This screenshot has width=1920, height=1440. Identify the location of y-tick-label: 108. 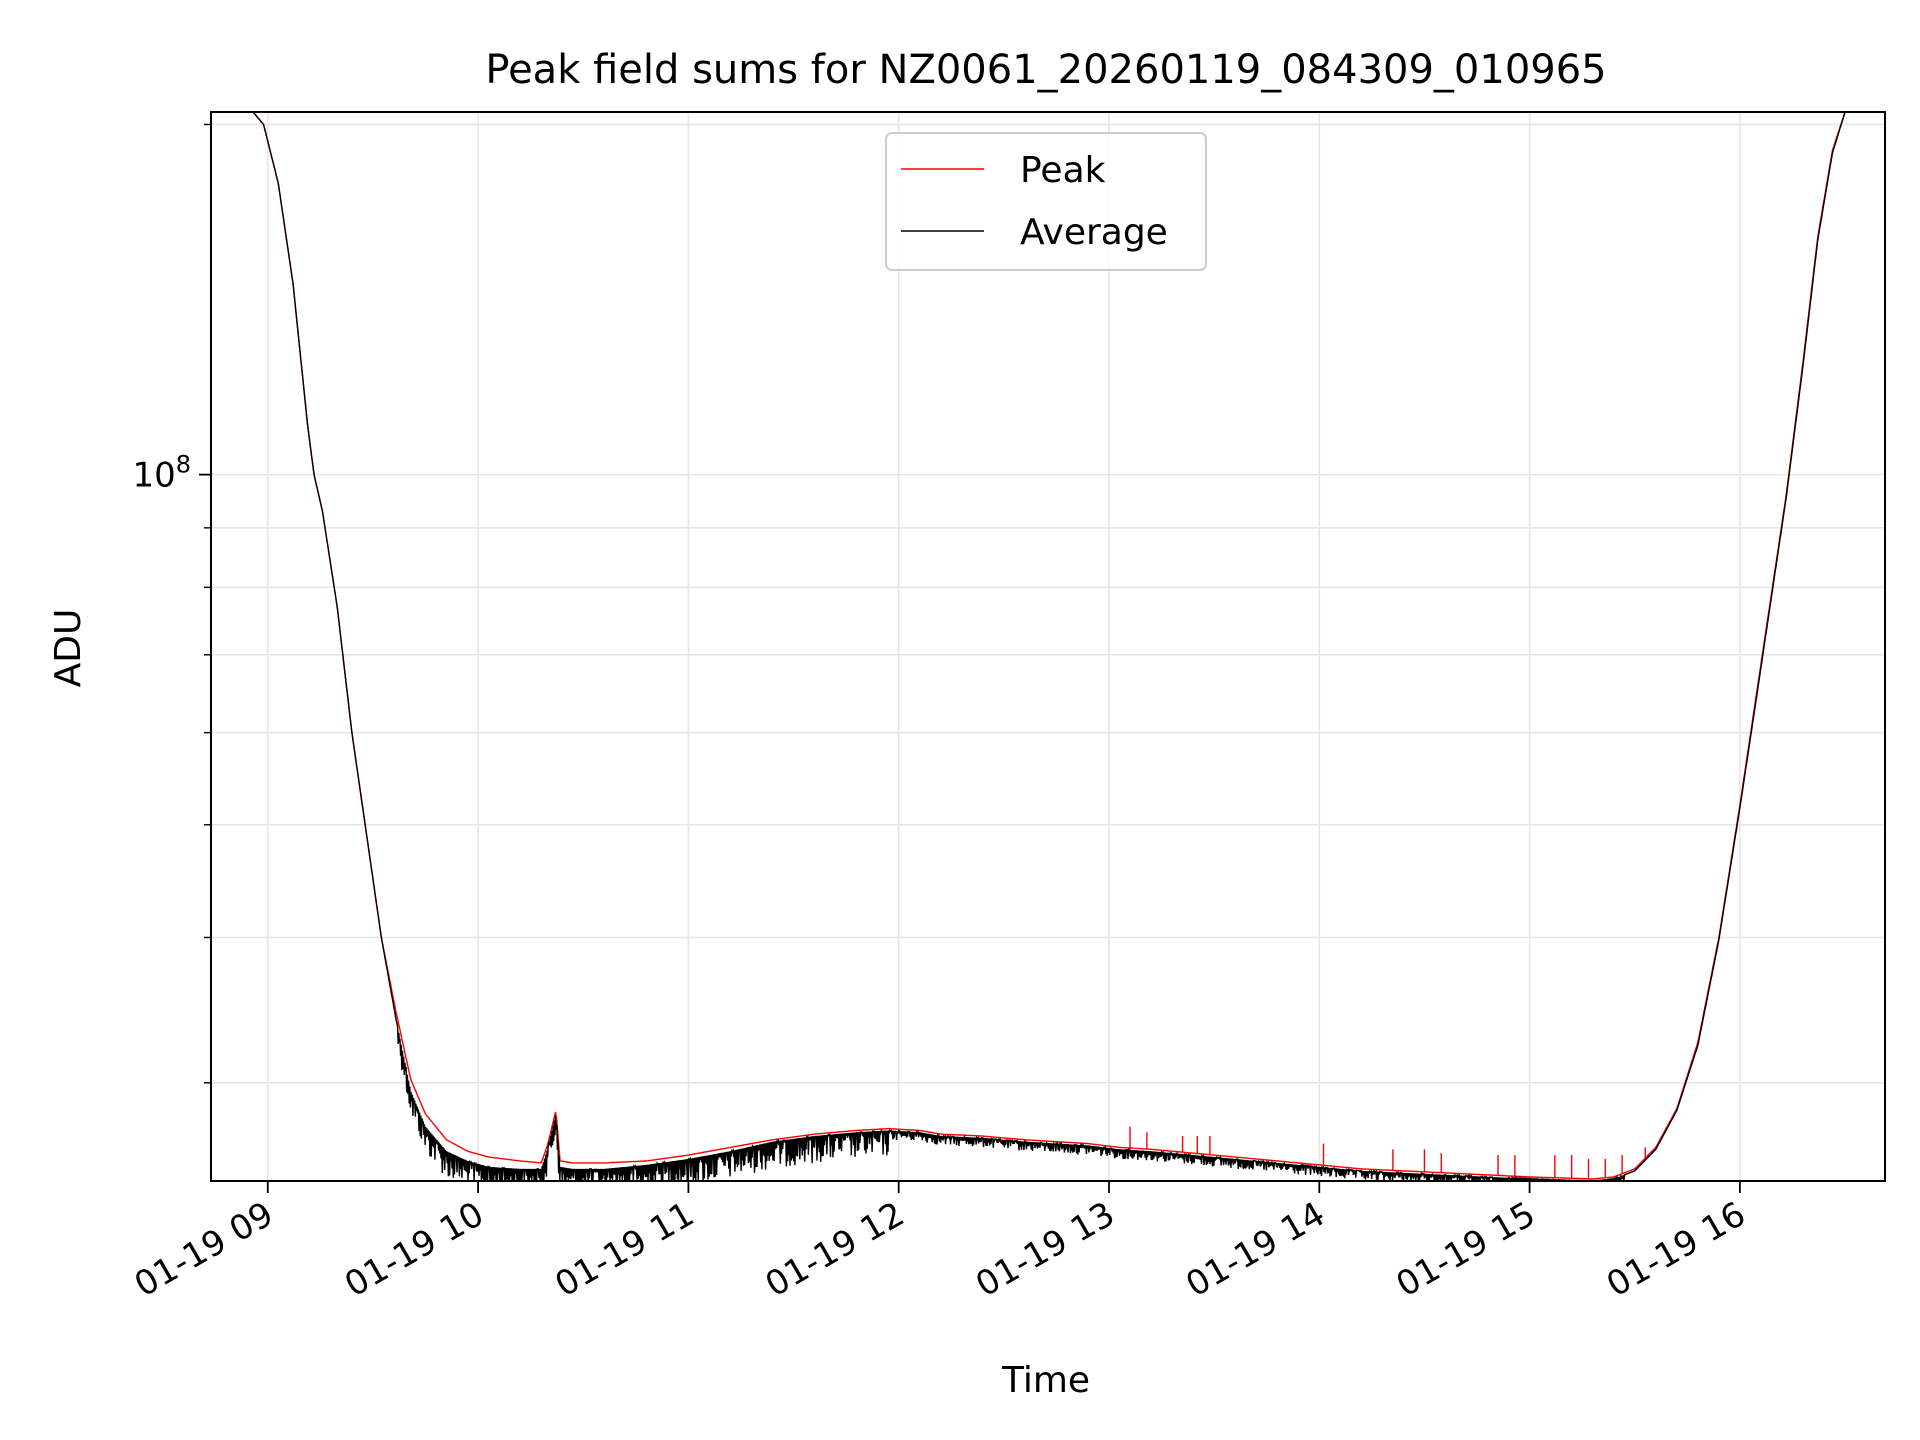
(161, 473).